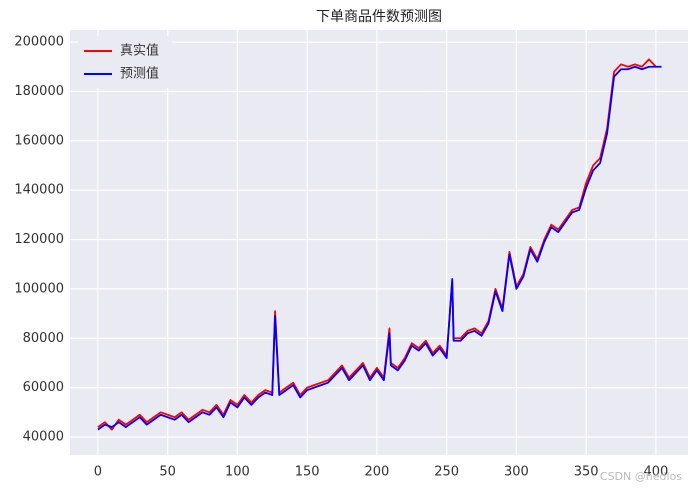 This screenshot has width=698, height=491. What do you see at coordinates (586, 472) in the screenshot?
I see `x-tick-label: 350` at bounding box center [586, 472].